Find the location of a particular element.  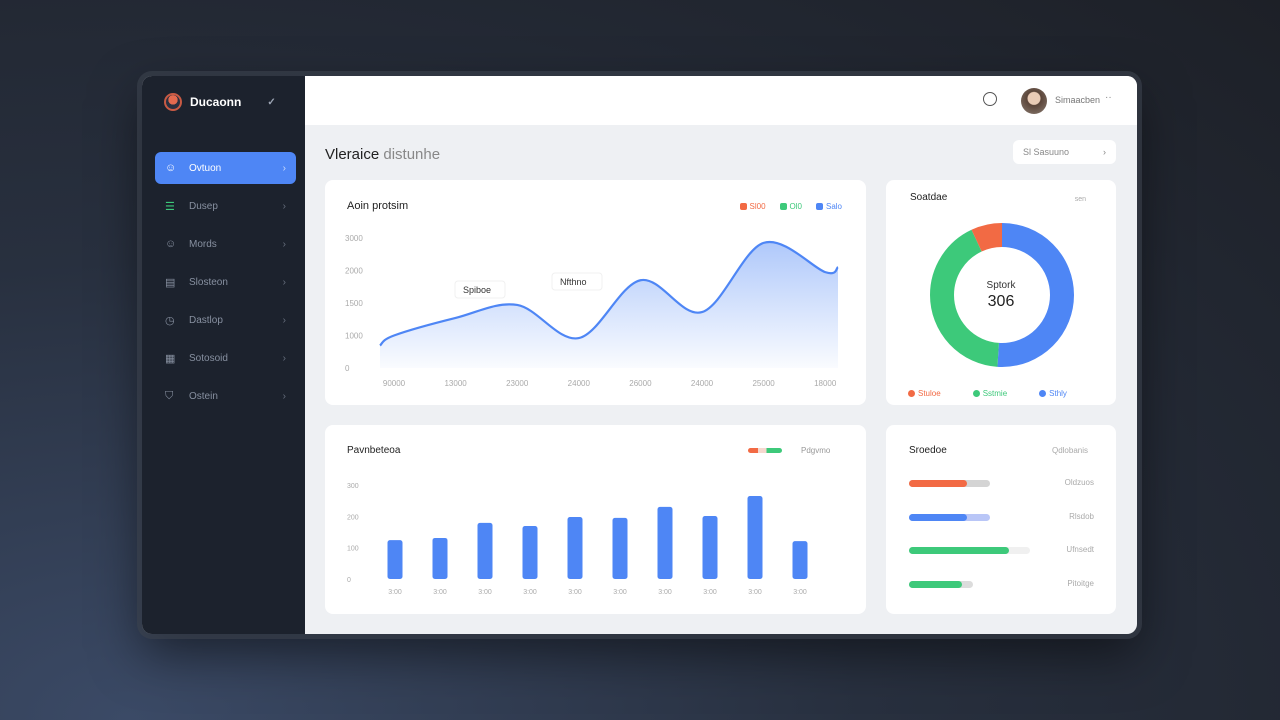

legend-label: Ol0 is located at coordinates (795, 206).